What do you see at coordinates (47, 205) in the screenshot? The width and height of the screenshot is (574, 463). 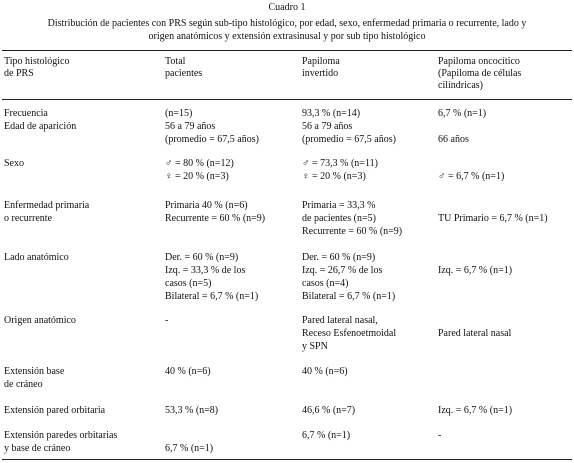 I see `row-label: Enfermedad primaria` at bounding box center [47, 205].